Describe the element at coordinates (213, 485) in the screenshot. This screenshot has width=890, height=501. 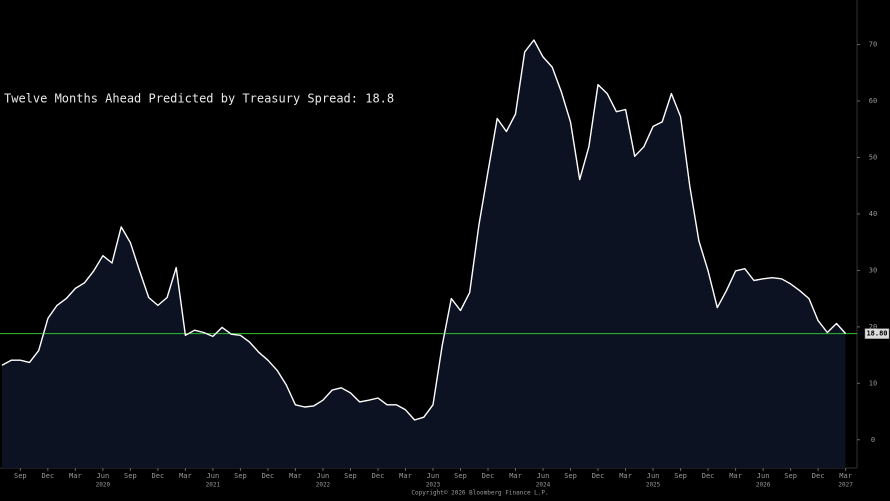
I see `year-label: 2021` at that location.